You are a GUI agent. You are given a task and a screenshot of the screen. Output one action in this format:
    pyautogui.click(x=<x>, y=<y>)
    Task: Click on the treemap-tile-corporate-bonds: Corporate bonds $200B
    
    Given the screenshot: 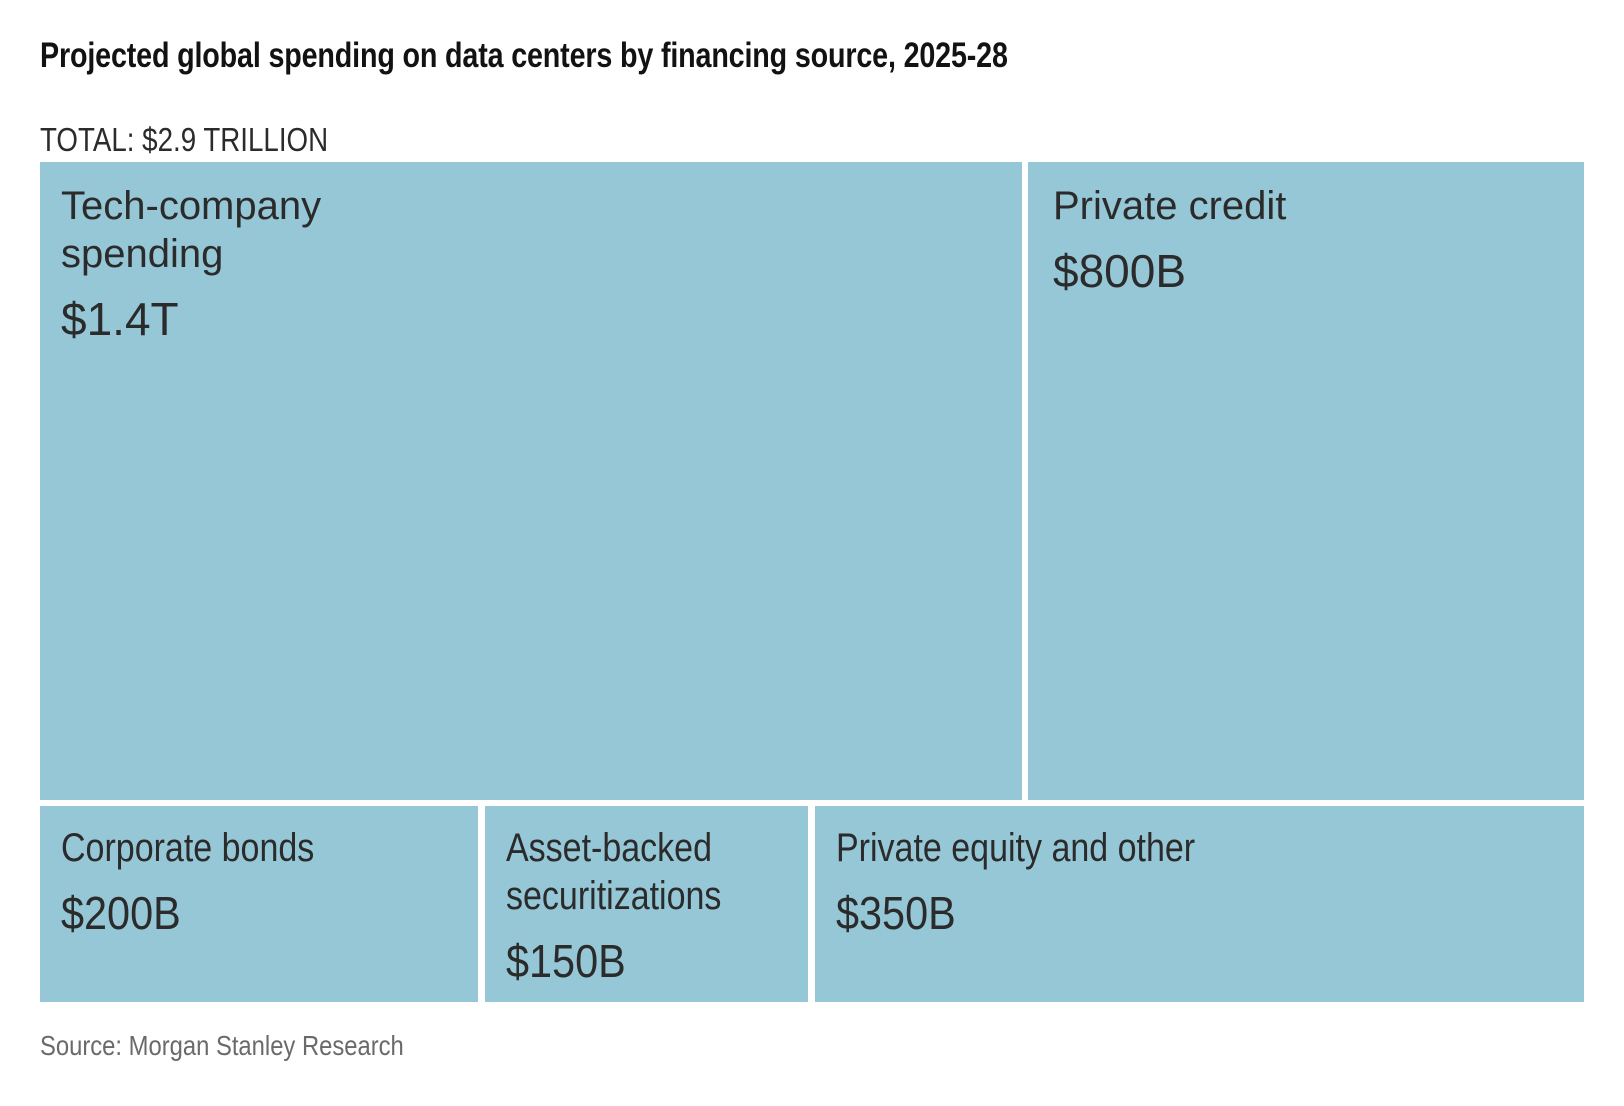 What is the action you would take?
    pyautogui.click(x=259, y=904)
    